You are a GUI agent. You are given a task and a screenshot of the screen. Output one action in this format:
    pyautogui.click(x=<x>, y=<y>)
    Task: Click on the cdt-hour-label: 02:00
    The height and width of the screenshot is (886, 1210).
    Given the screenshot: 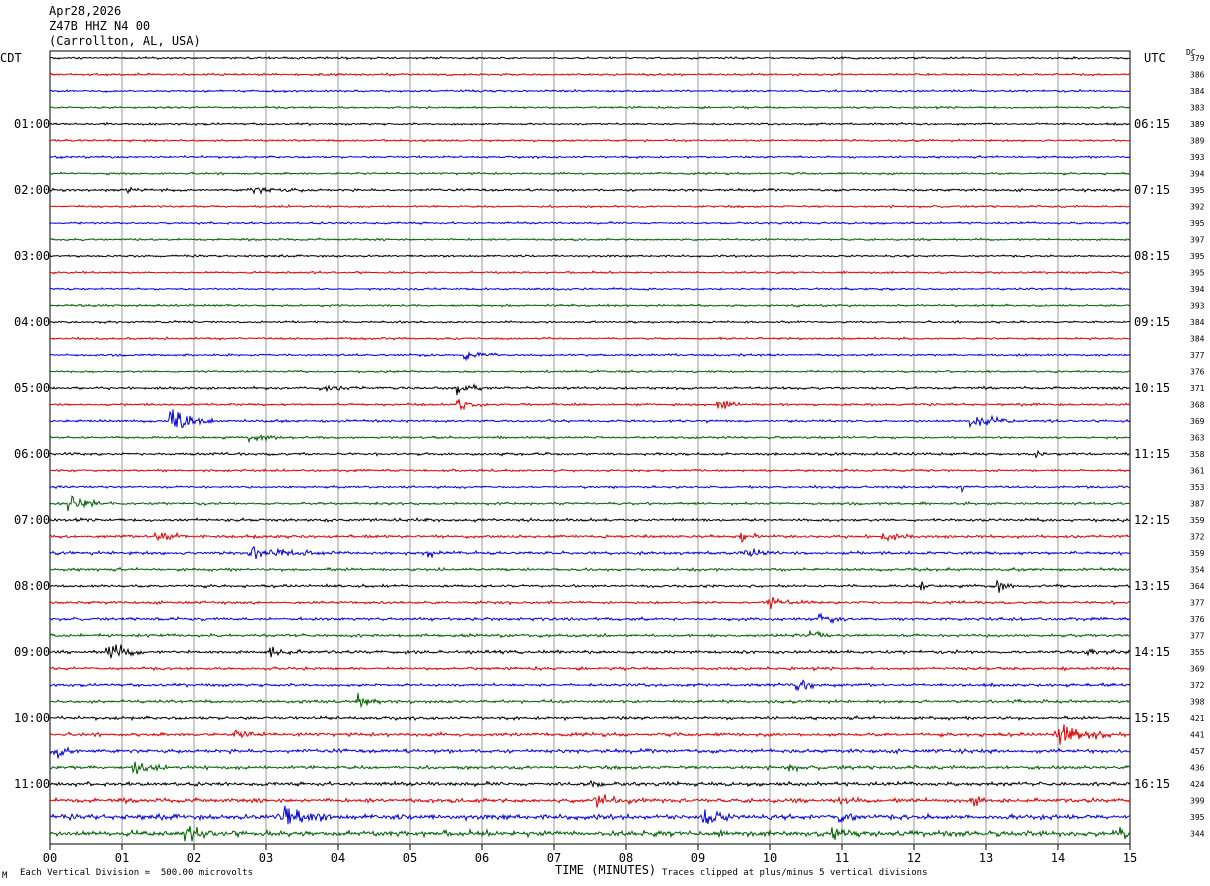 What is the action you would take?
    pyautogui.click(x=32, y=190)
    